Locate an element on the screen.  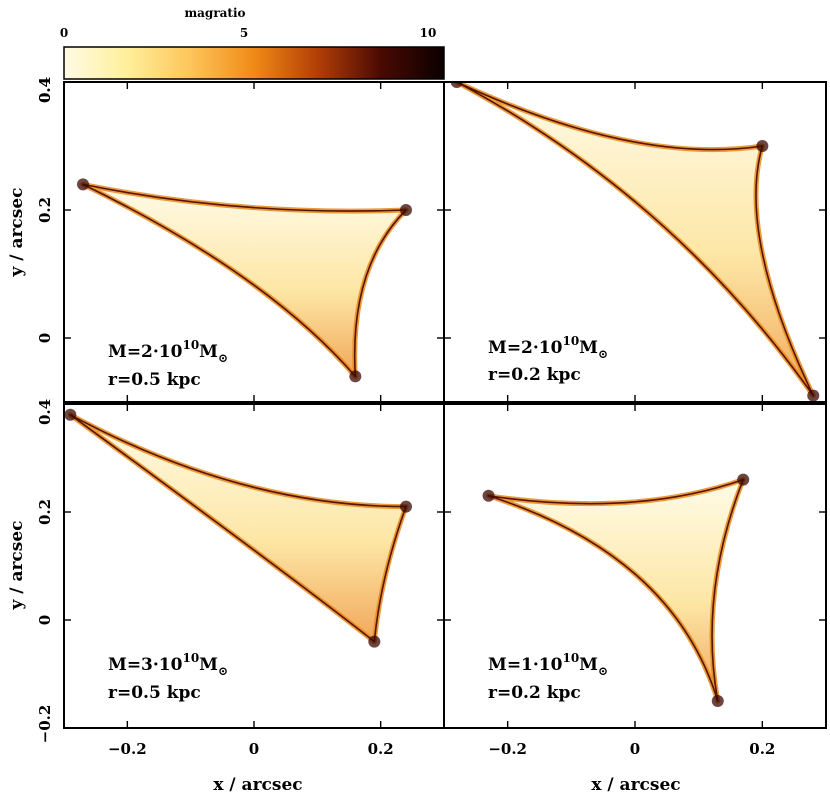
caustic-region-top-left is located at coordinates (244, 280).